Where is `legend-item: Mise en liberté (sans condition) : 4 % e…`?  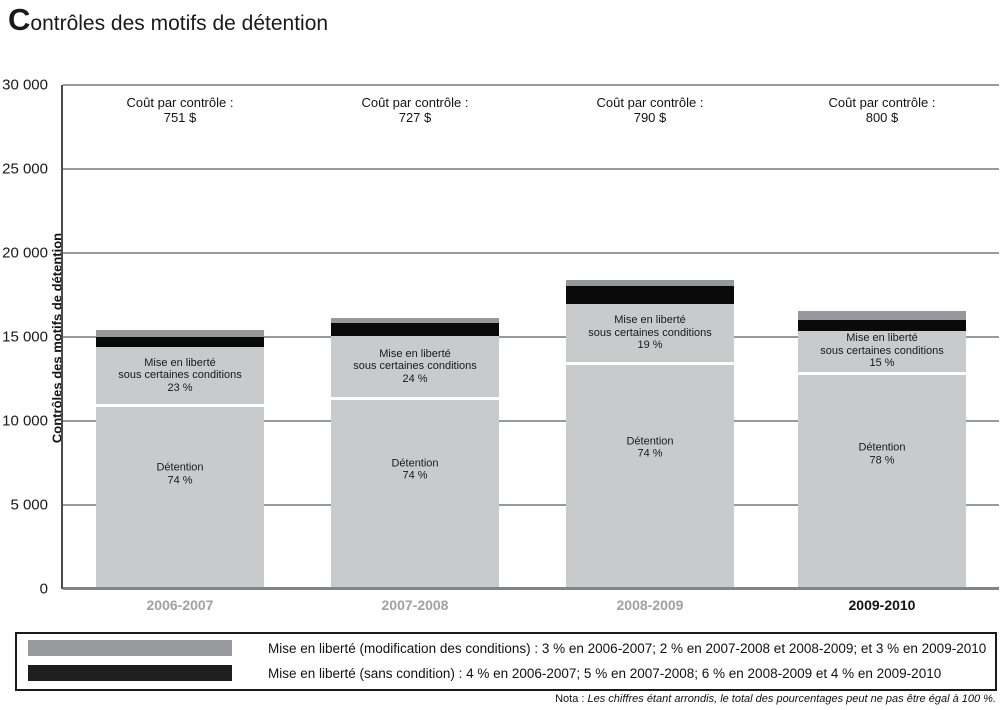 legend-item: Mise en liberté (sans condition) : 4 % e… is located at coordinates (484, 673).